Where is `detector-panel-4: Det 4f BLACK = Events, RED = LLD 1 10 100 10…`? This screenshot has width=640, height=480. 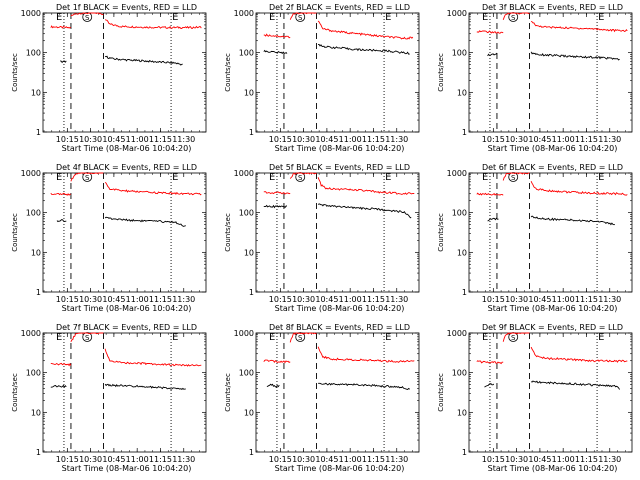 detector-panel-4: Det 4f BLACK = Events, RED = LLD 1 10 100 10… is located at coordinates (109, 238).